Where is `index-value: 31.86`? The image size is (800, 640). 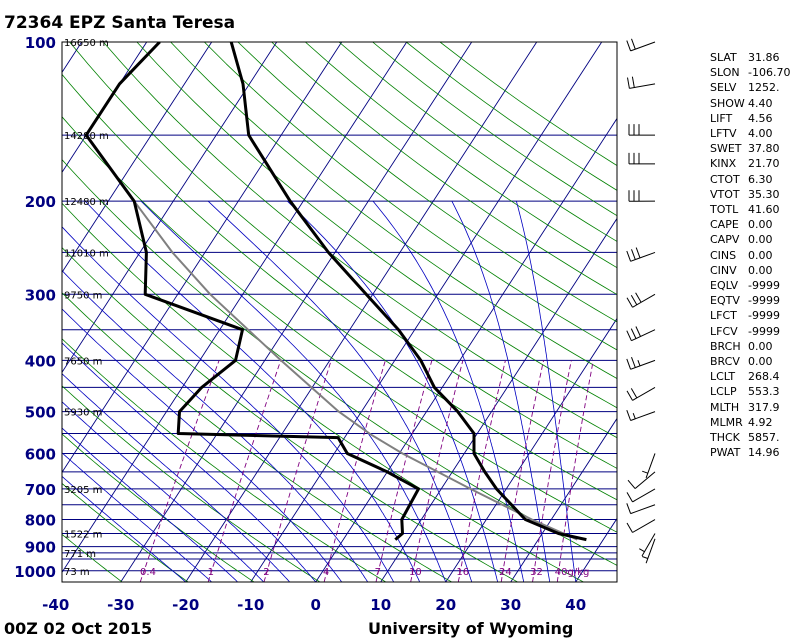
index-value: 31.86 is located at coordinates (764, 57).